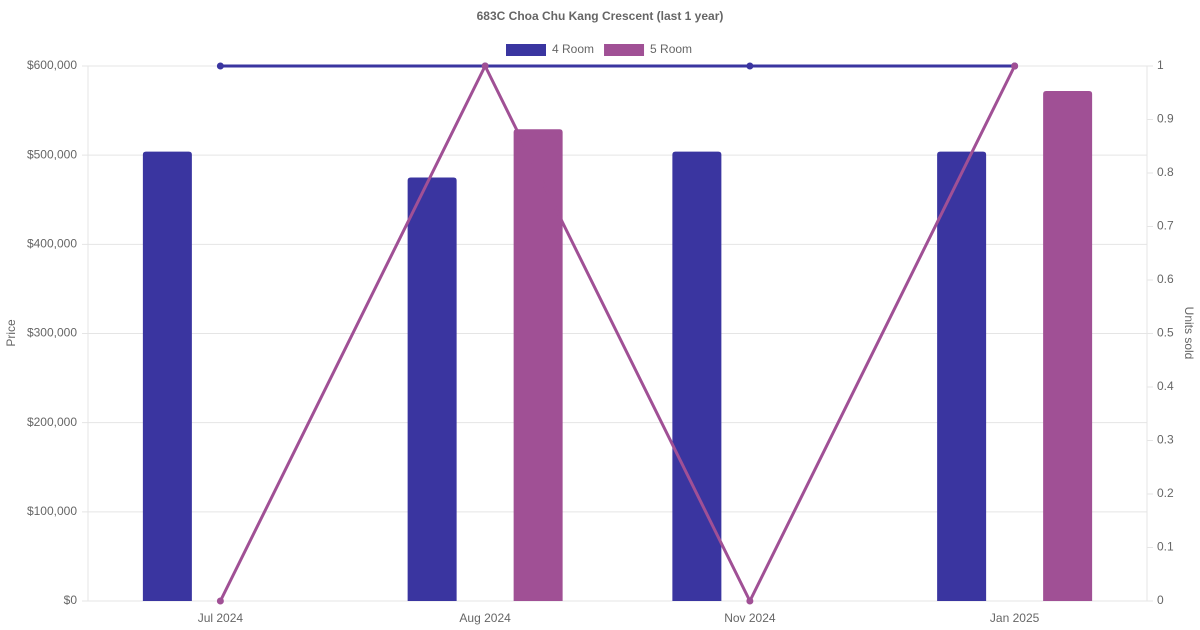 The width and height of the screenshot is (1200, 630). I want to click on x-tick-label: Jul 2024, so click(221, 618).